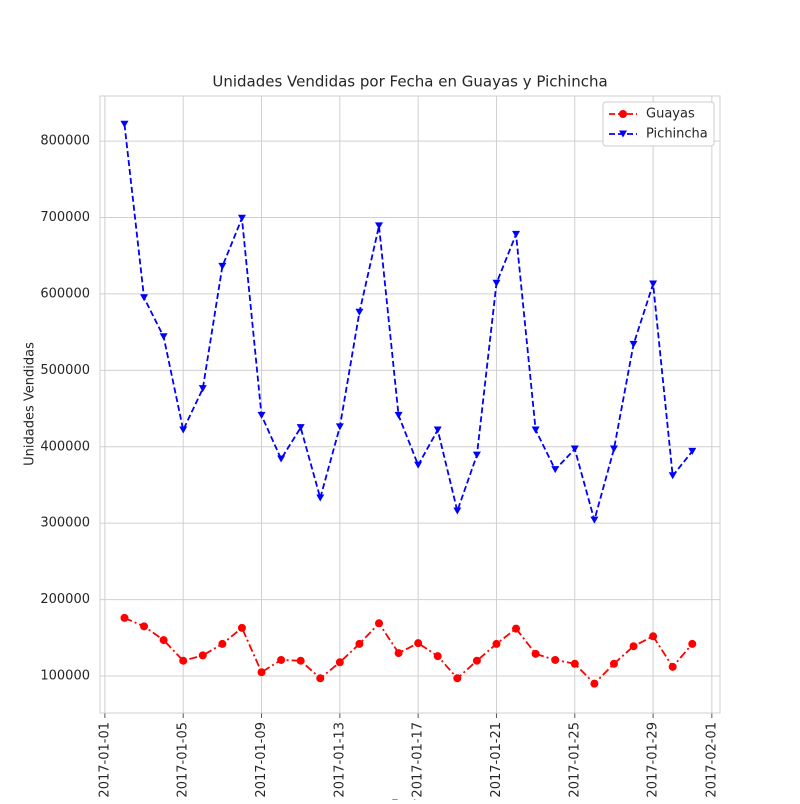  Describe the element at coordinates (653, 760) in the screenshot. I see `x-tick-label: 2017-01-29` at that location.